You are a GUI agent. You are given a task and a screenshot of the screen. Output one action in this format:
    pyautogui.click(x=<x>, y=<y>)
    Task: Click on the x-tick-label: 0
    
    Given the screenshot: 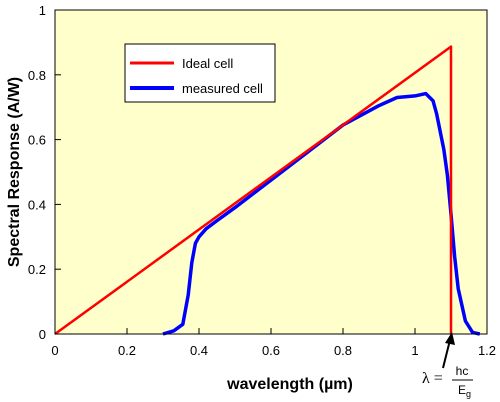 What is the action you would take?
    pyautogui.click(x=54, y=350)
    